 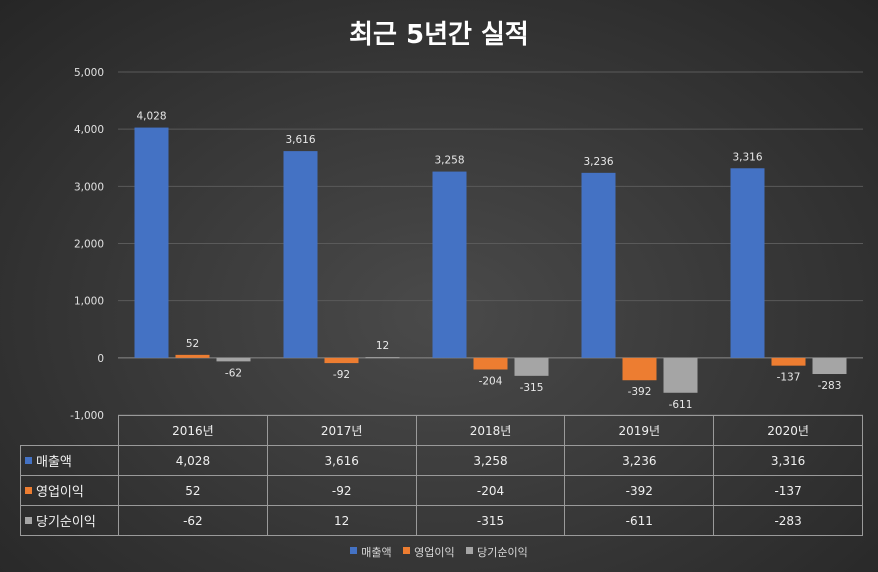 I want to click on table-cell: -283, so click(x=788, y=520).